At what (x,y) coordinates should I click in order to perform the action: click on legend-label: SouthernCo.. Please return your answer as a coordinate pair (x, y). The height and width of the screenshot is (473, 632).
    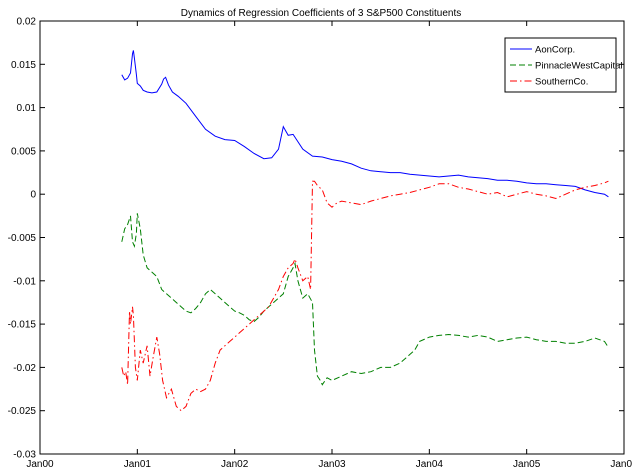
    Looking at the image, I should click on (561, 82).